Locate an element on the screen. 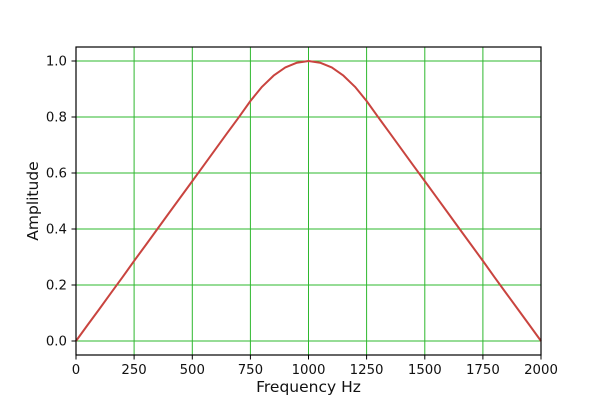 This screenshot has width=600, height=400. y-tick-label: 0.8 is located at coordinates (56, 118).